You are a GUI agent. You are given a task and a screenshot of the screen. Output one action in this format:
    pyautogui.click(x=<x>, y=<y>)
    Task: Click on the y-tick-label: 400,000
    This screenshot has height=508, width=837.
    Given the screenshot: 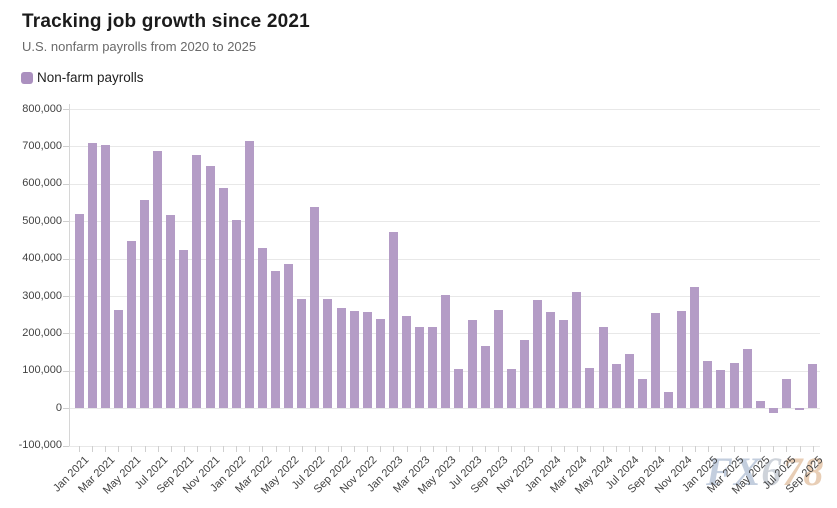 What is the action you would take?
    pyautogui.click(x=42, y=258)
    